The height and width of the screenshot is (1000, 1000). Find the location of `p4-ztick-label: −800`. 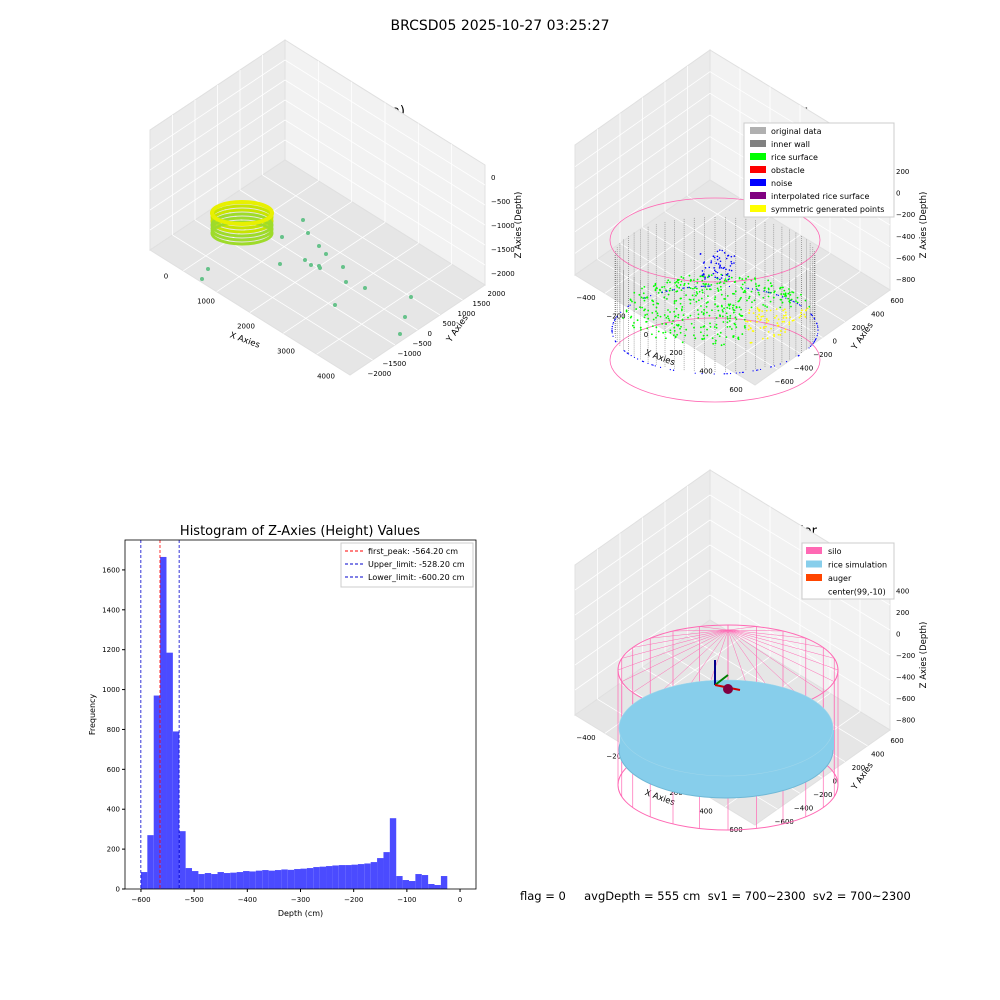

p4-ztick-label: −800 is located at coordinates (905, 720).